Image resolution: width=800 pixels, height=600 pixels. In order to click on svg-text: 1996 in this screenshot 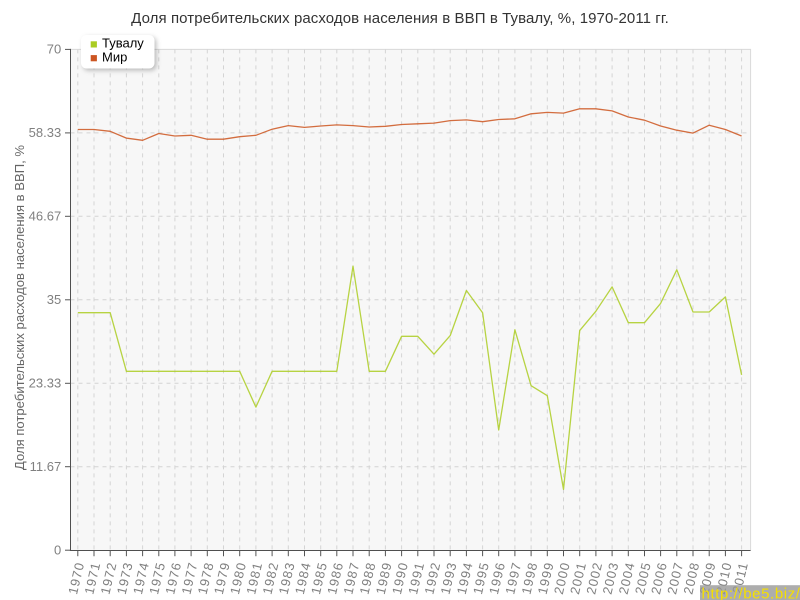, I will do `click(497, 577)`.